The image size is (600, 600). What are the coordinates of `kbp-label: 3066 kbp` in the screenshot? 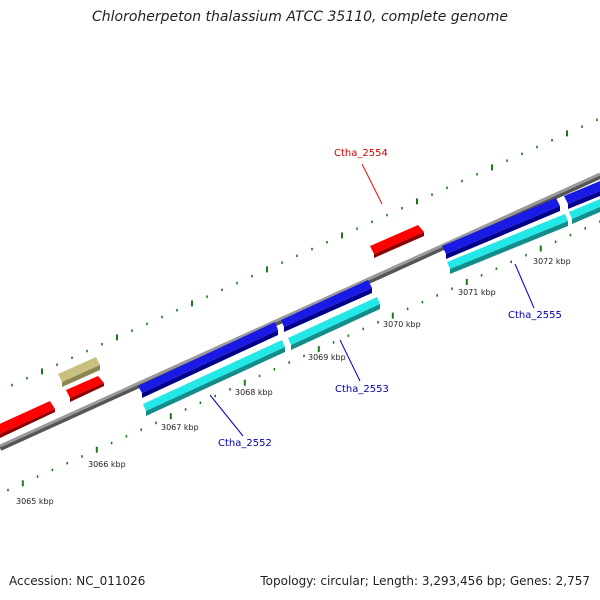 It's located at (107, 464).